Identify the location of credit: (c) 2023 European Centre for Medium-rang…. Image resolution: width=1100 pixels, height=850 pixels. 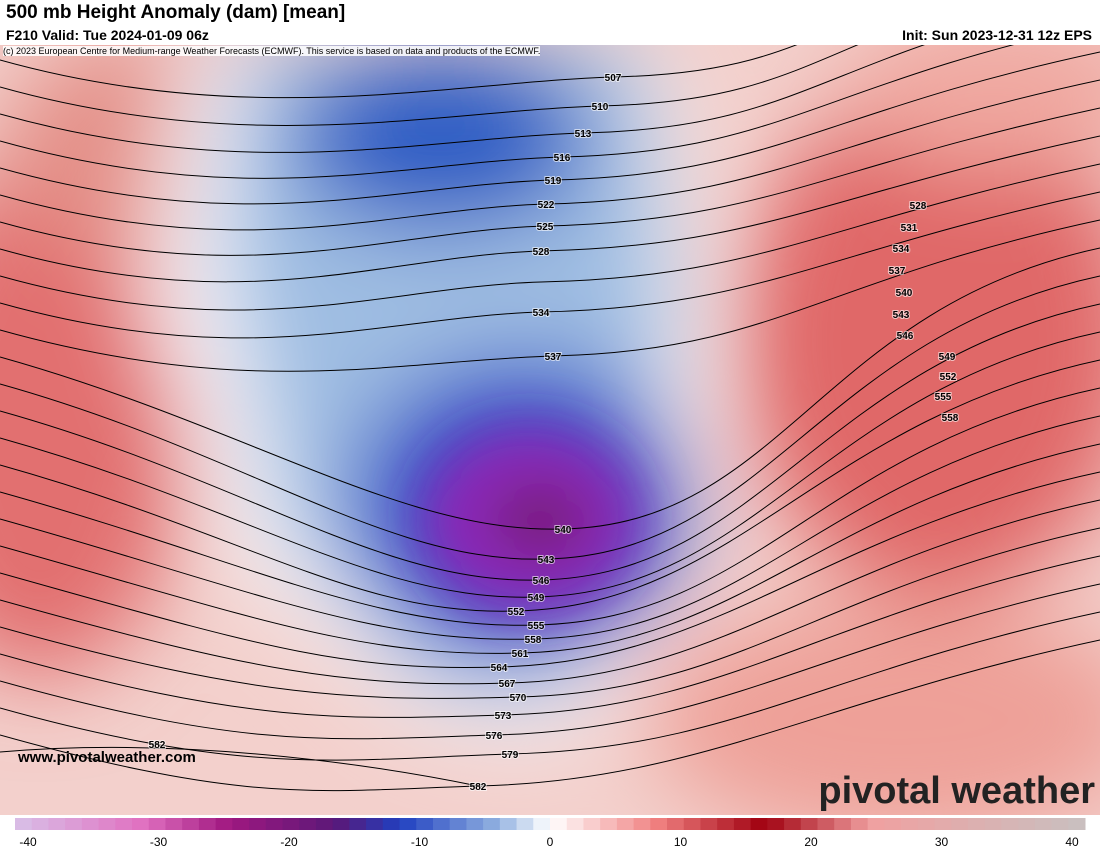
(272, 51).